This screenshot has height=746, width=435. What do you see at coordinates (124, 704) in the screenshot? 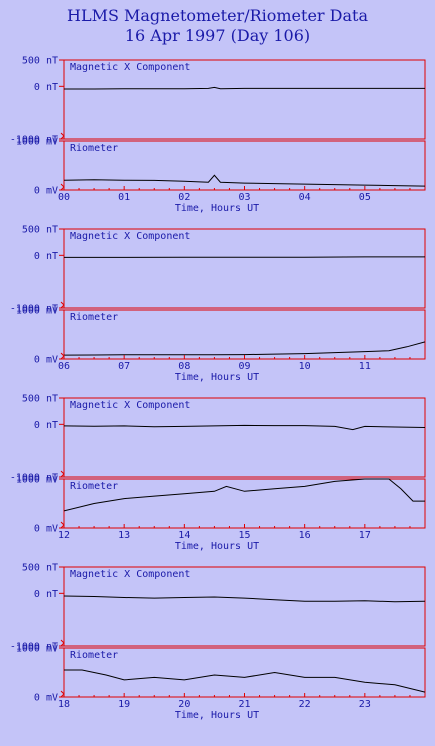
I see `x-tick-label: 19` at bounding box center [124, 704].